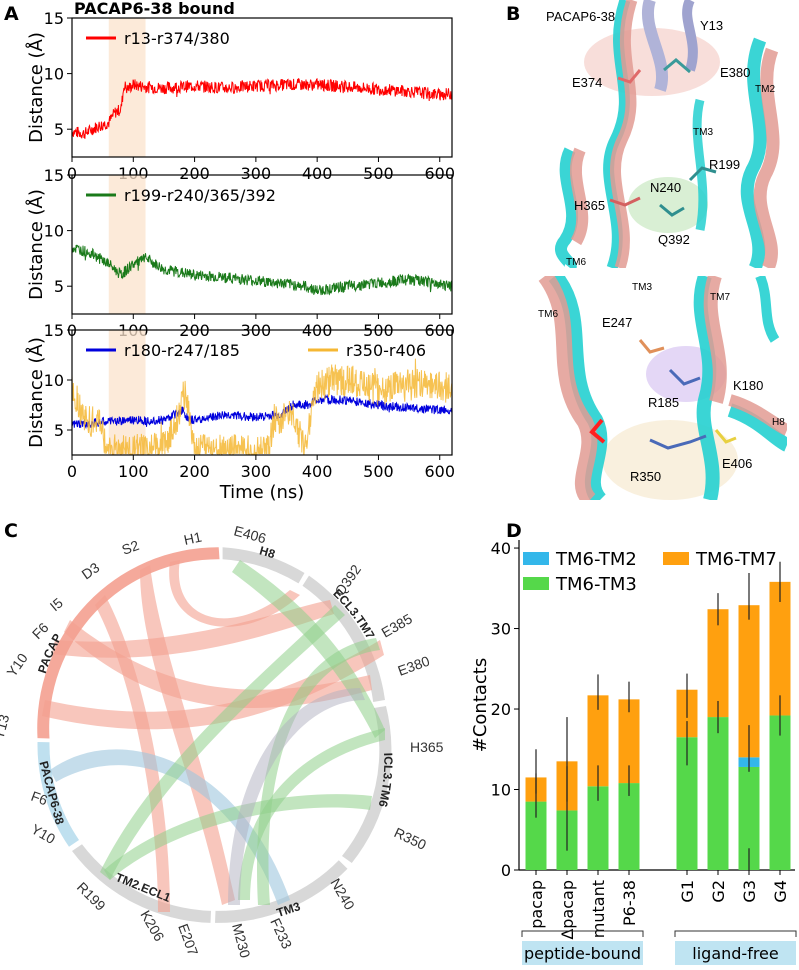  Describe the element at coordinates (187, 735) in the screenshot. I see `chord-s2-tm3` at that location.